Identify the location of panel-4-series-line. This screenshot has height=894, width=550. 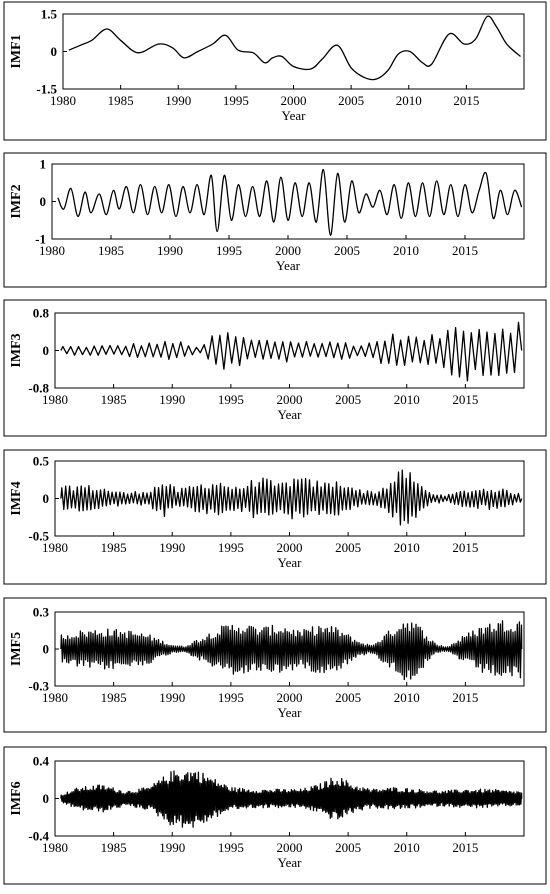
(291, 497).